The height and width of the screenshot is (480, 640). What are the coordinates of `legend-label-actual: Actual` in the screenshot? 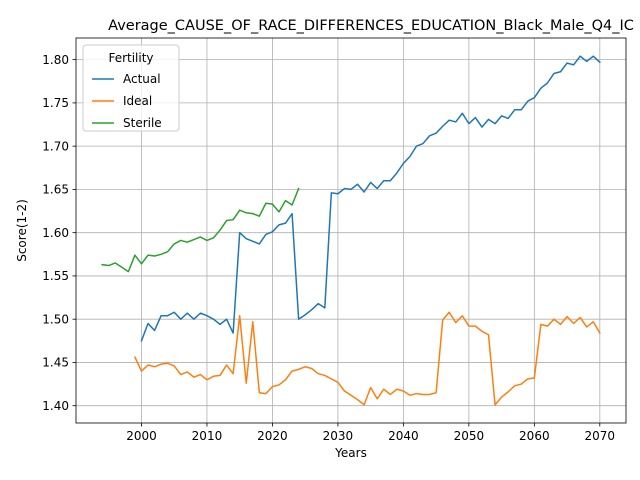 It's located at (142, 79).